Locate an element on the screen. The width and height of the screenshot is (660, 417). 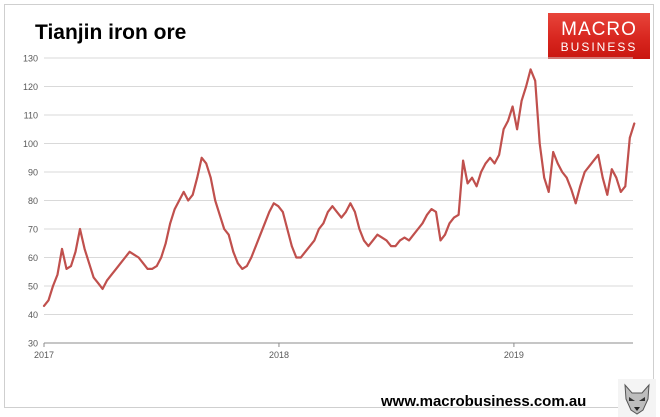
chart-title: Tianjin iron ore is located at coordinates (111, 32).